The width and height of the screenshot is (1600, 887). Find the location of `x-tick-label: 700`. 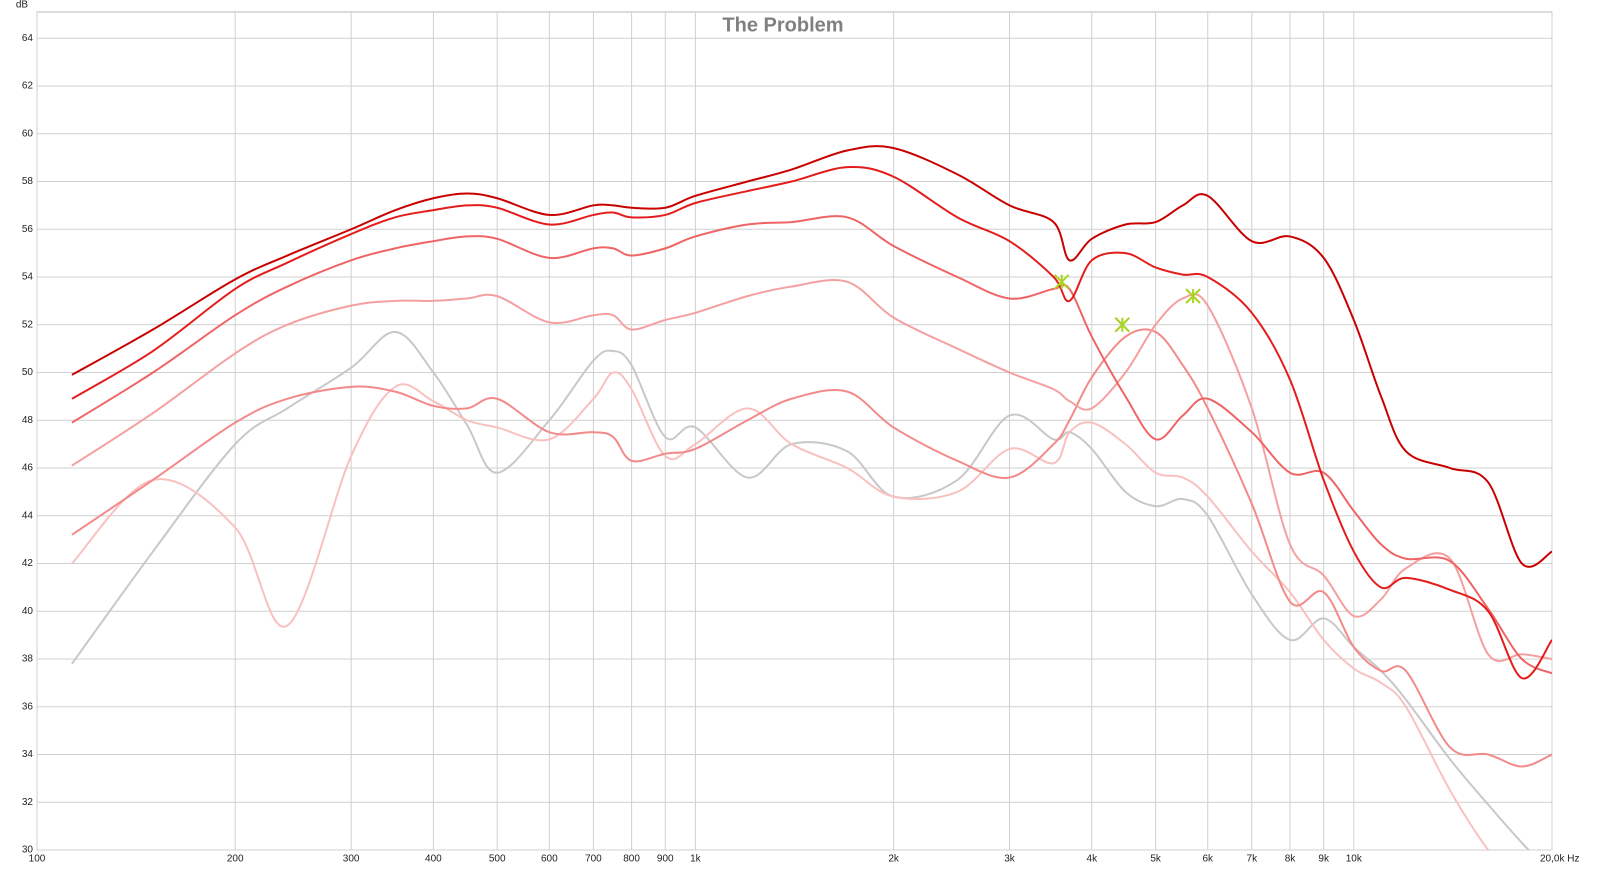

x-tick-label: 700 is located at coordinates (593, 859).